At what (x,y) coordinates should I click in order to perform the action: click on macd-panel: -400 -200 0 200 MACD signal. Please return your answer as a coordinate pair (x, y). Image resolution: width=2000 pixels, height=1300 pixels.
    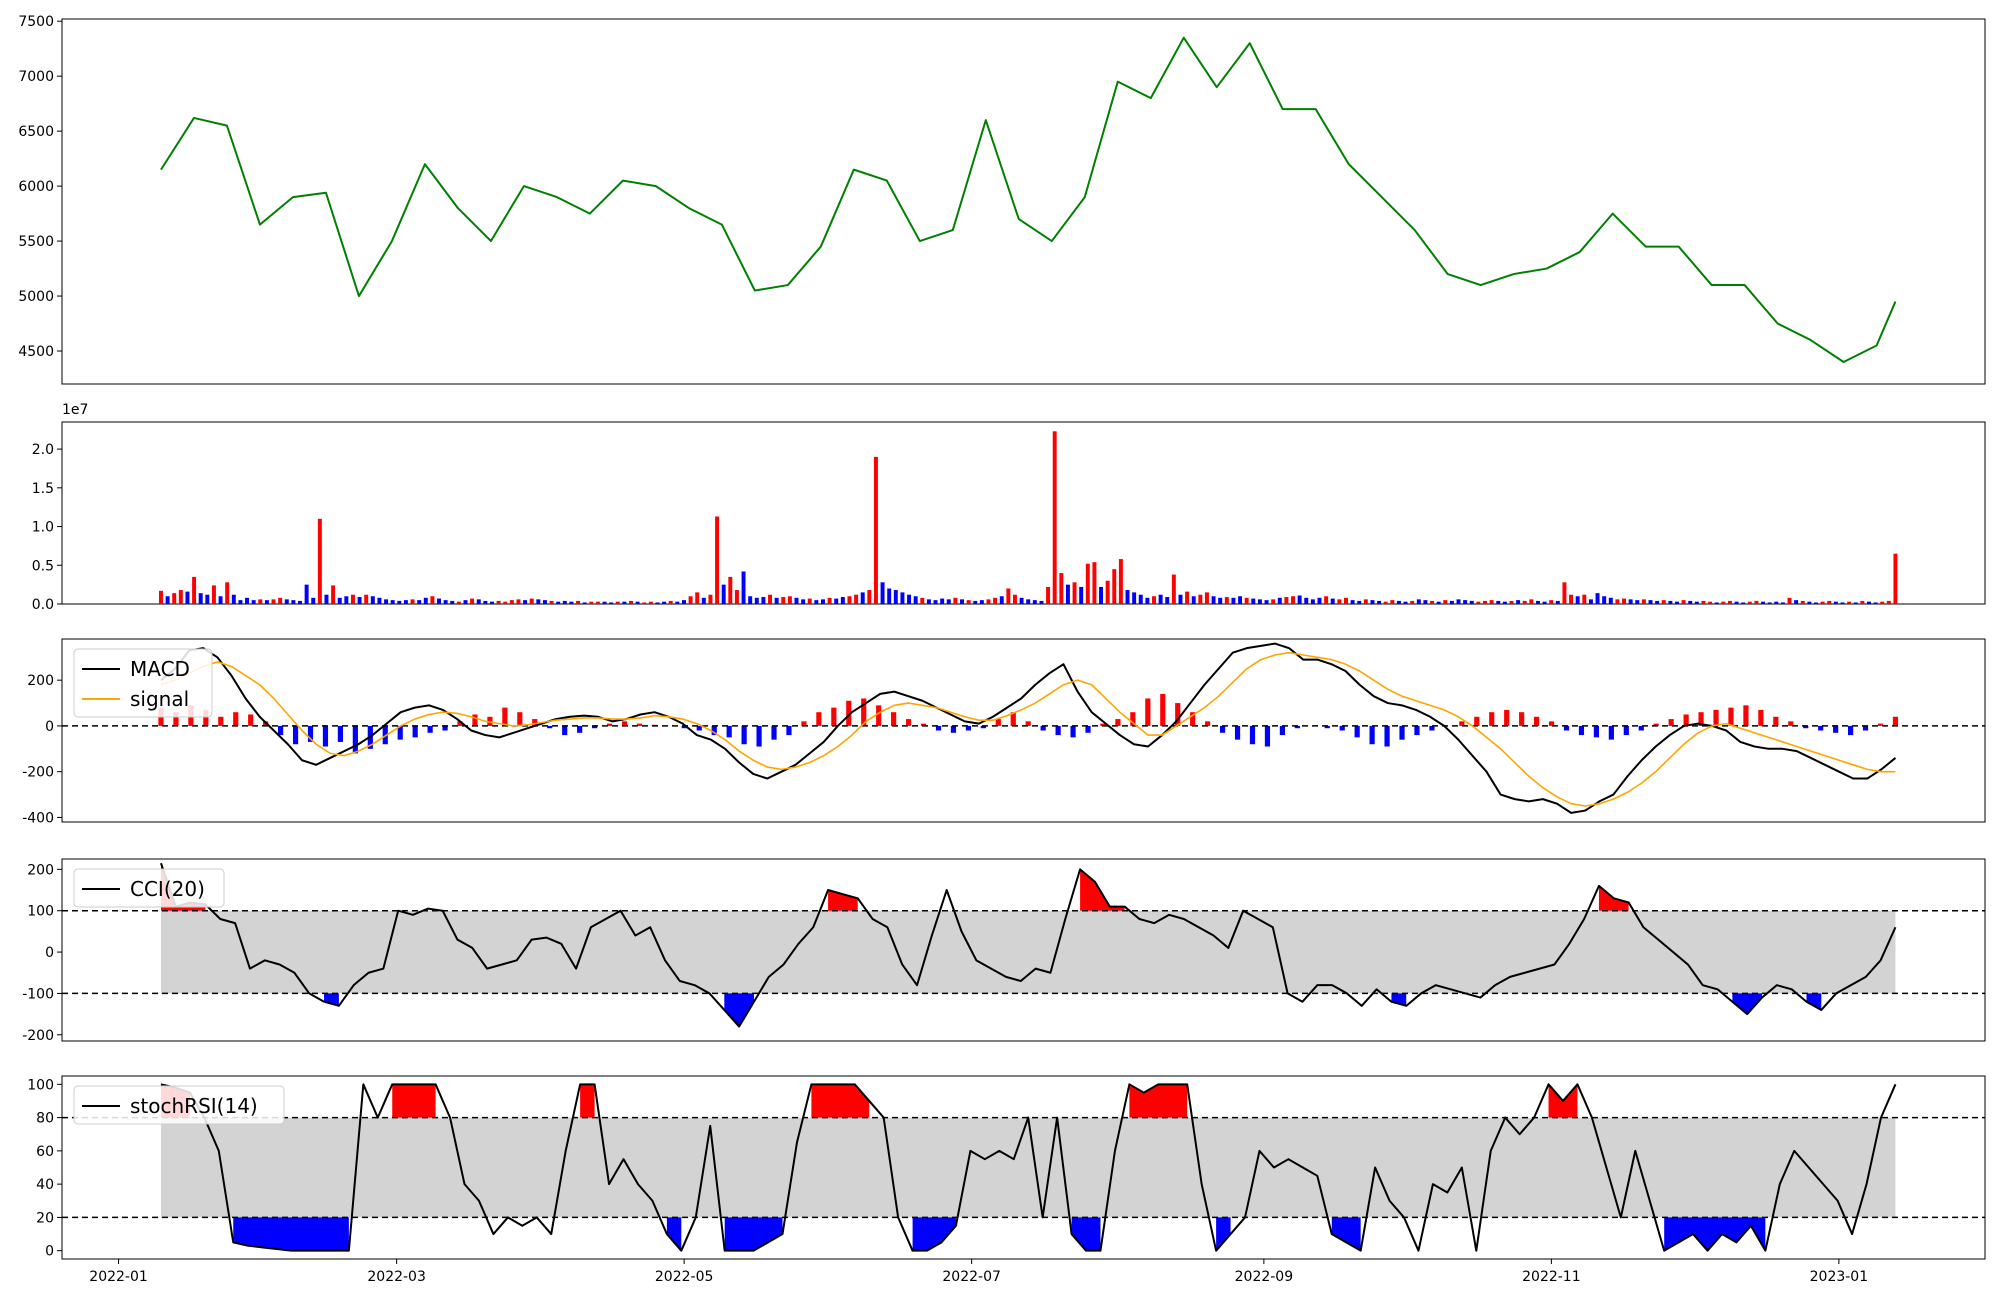
    Looking at the image, I should click on (1004, 732).